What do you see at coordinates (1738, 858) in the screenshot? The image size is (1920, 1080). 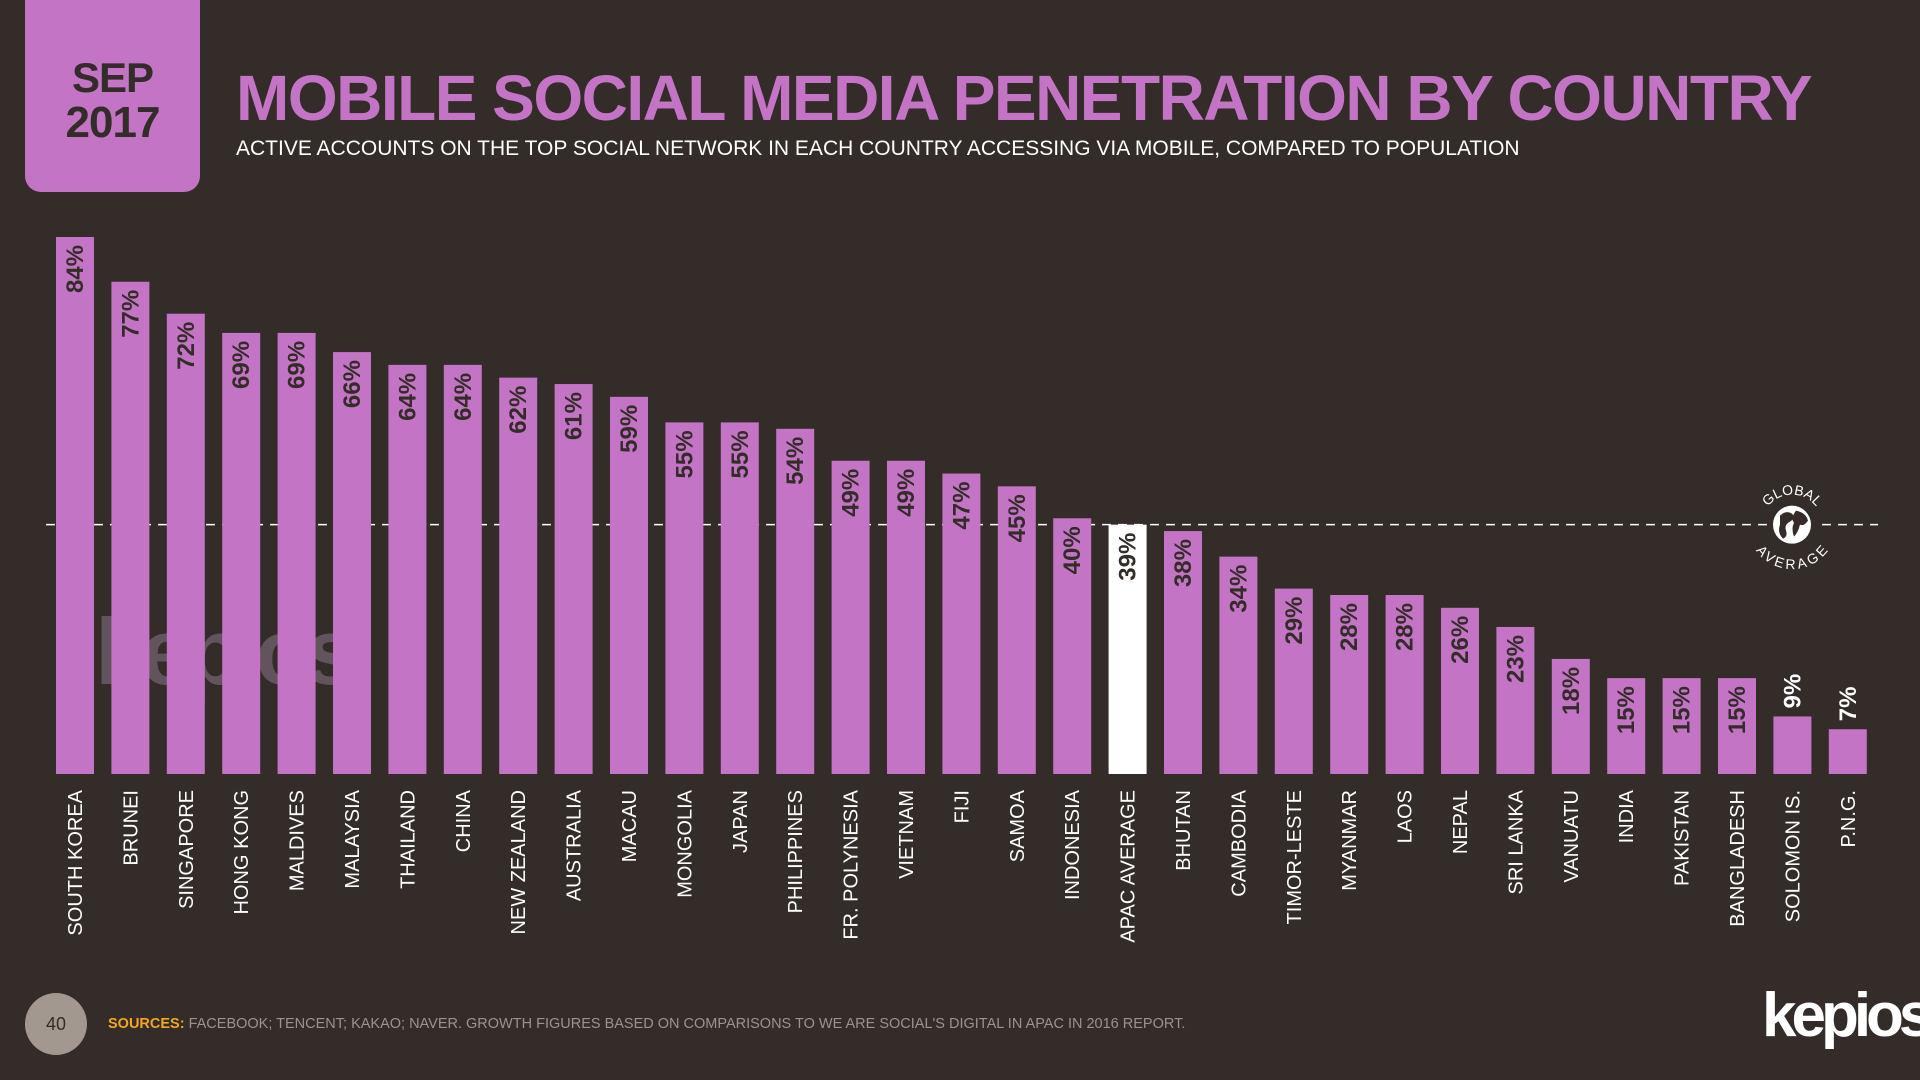 I see `category-label-30: BANGLADESH` at bounding box center [1738, 858].